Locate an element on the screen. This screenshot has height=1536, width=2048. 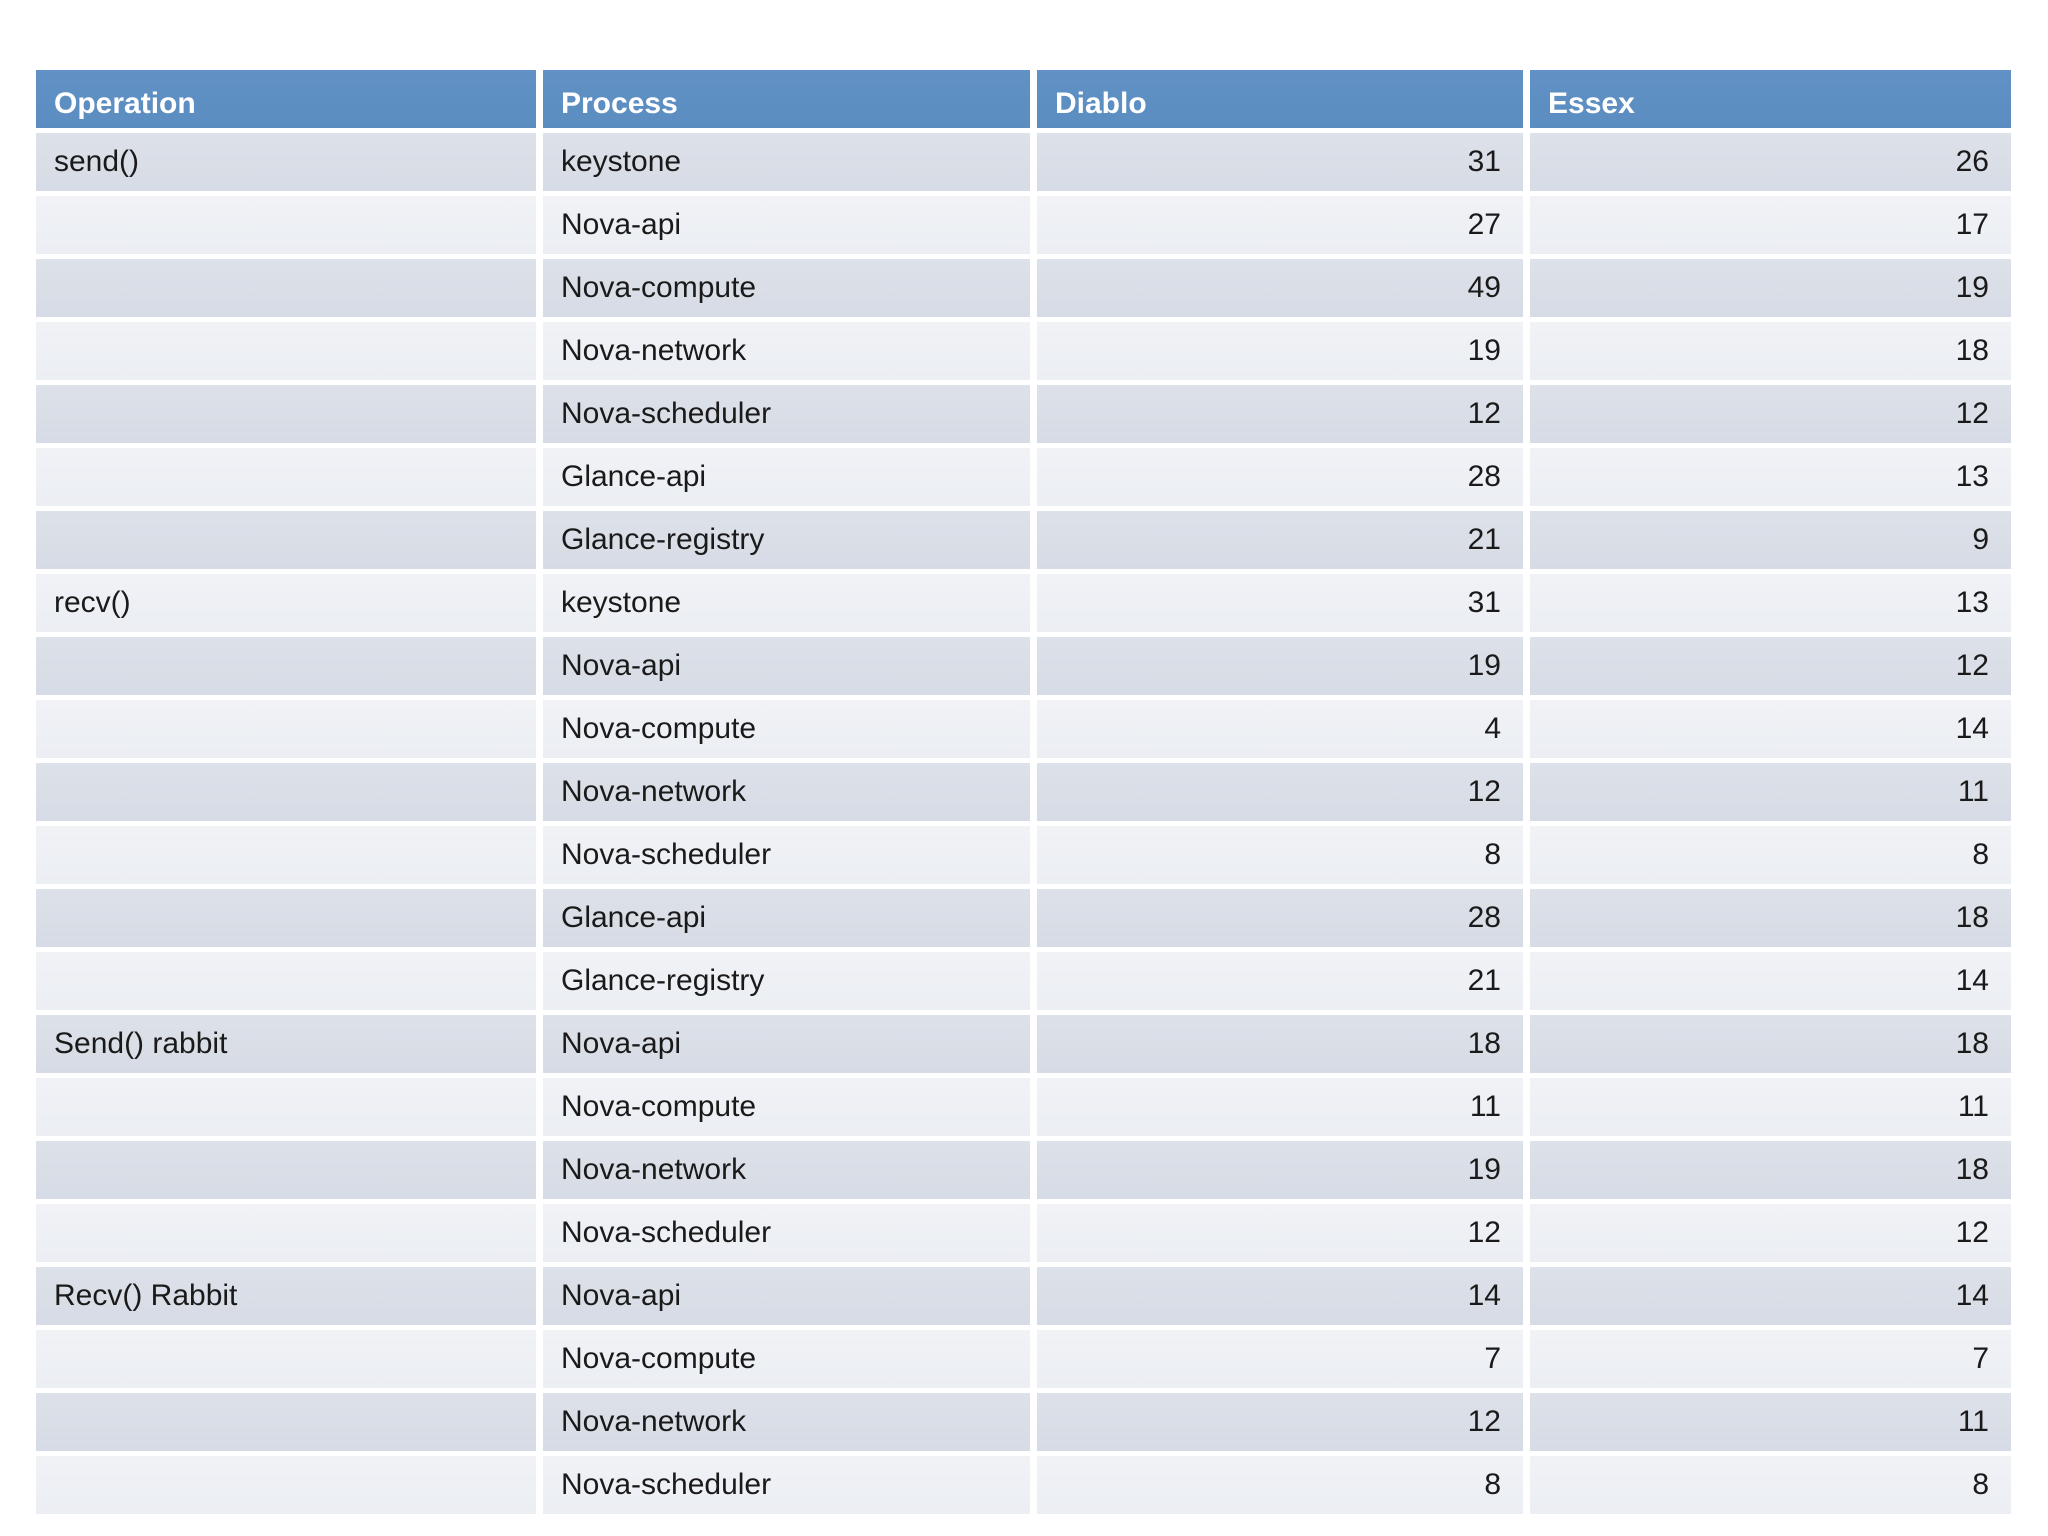
column-header-diablo: Diablo is located at coordinates (1280, 99).